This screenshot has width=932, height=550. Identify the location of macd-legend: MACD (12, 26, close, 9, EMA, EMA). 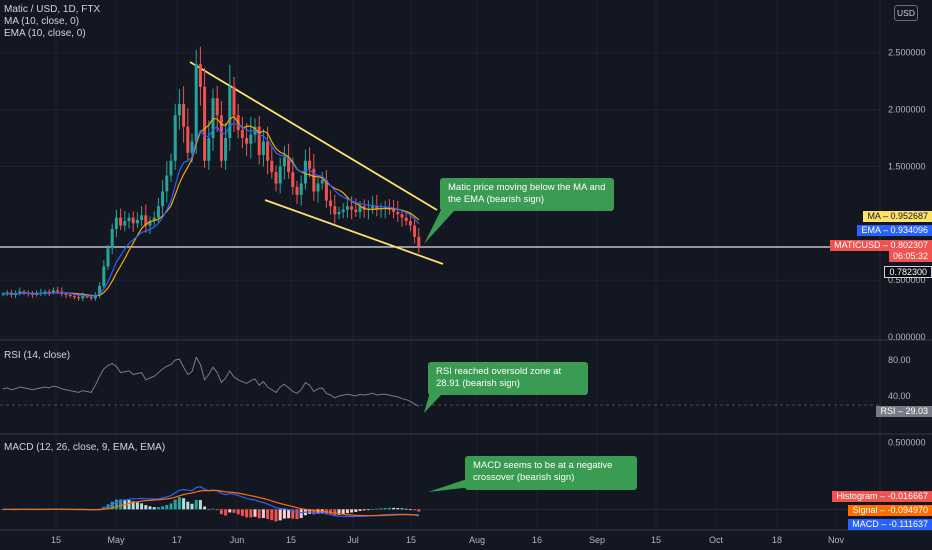
(84, 448).